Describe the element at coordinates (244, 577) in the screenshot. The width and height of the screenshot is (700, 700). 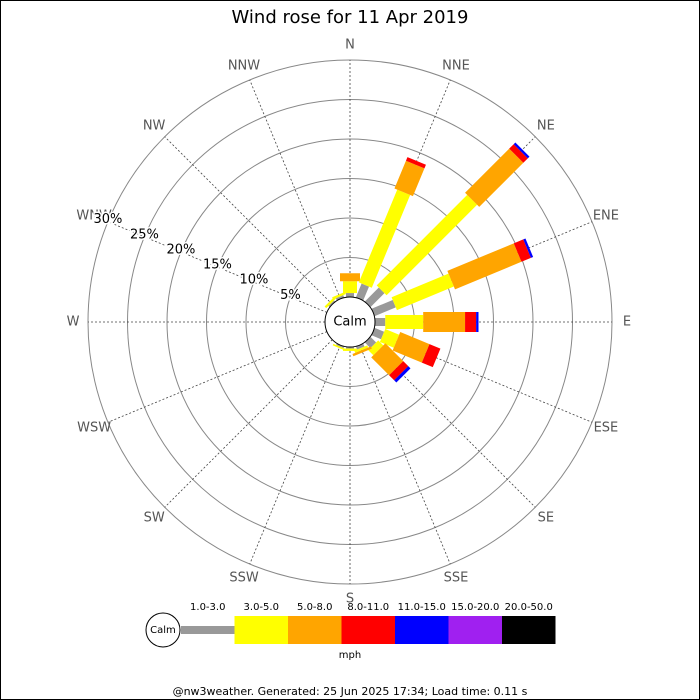
I see `direction-label: SSW` at that location.